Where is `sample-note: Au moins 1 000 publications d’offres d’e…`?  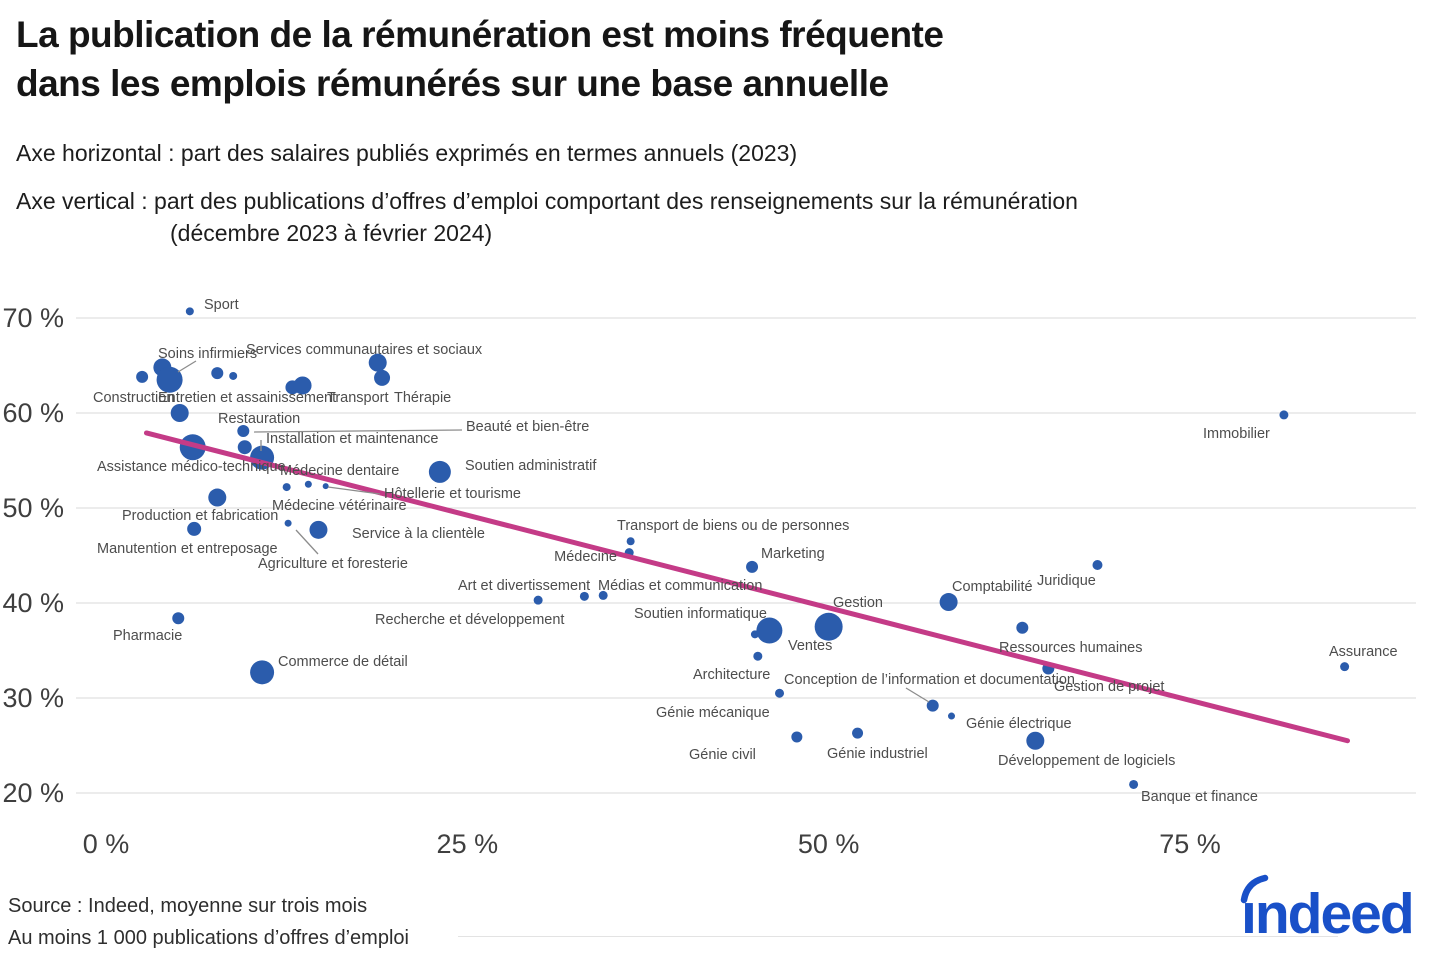
sample-note: Au moins 1 000 publications d’offres d’e… is located at coordinates (208, 938).